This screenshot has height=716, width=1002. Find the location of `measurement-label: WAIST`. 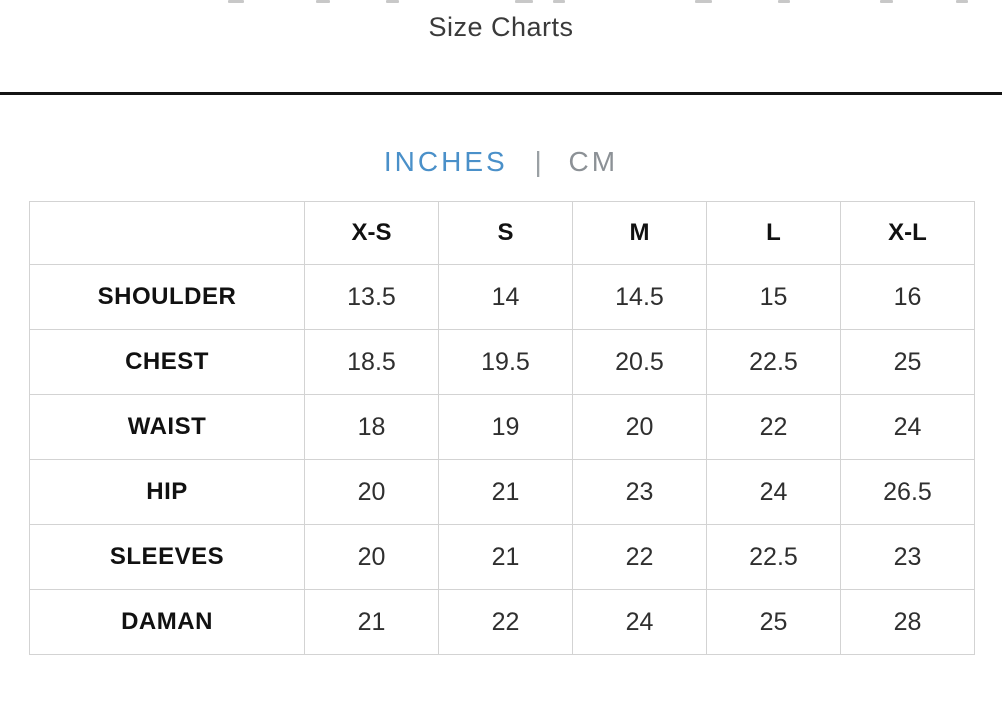

measurement-label: WAIST is located at coordinates (167, 427).